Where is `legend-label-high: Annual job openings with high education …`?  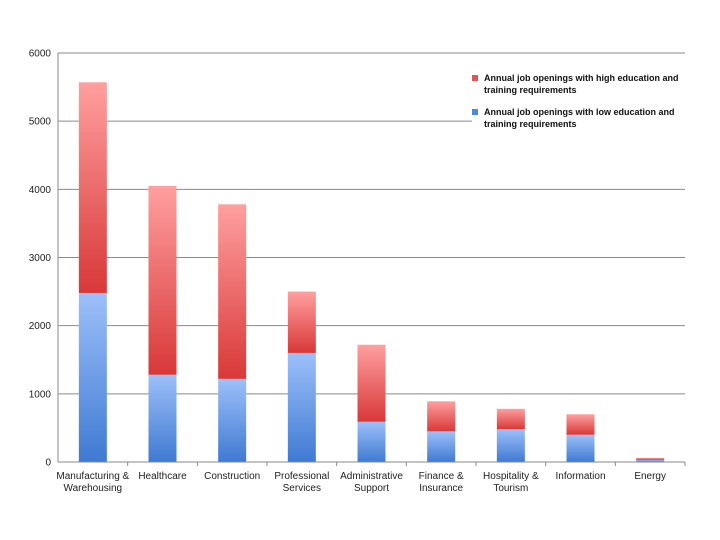
legend-label-high: Annual job openings with high education … is located at coordinates (581, 84).